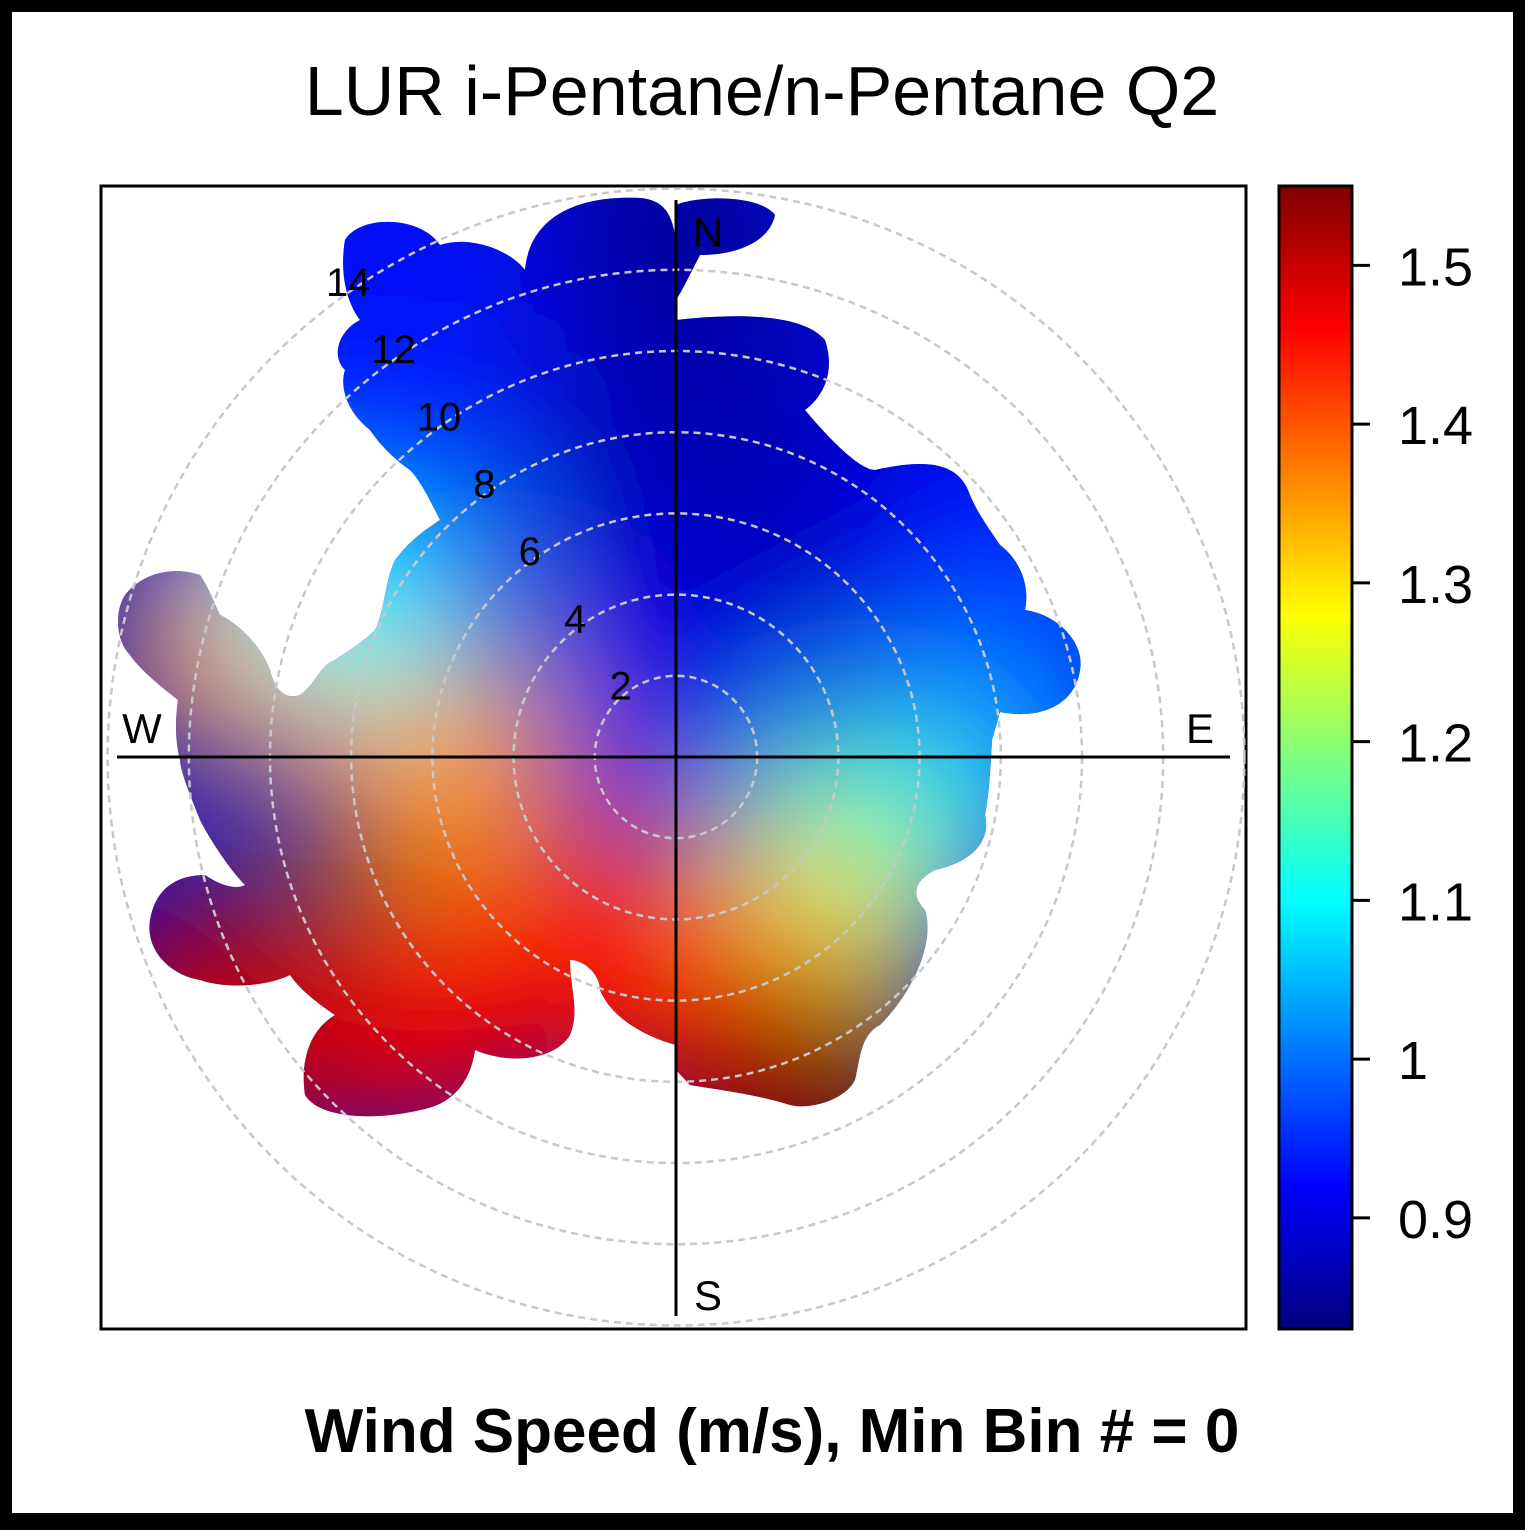 The height and width of the screenshot is (1530, 1525). What do you see at coordinates (762, 91) in the screenshot?
I see `chart-title: LUR i-Pentane/n-Pentane Q2` at bounding box center [762, 91].